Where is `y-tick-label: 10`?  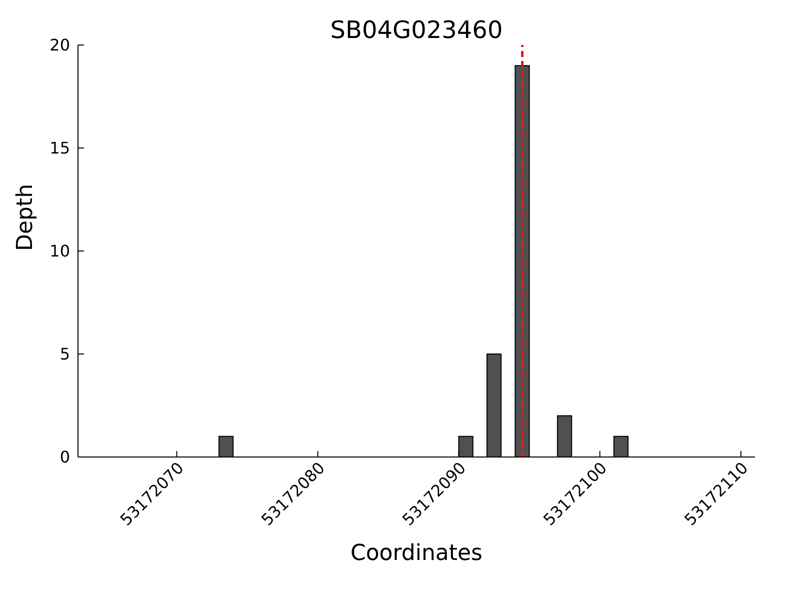
y-tick-label: 10 is located at coordinates (60, 251).